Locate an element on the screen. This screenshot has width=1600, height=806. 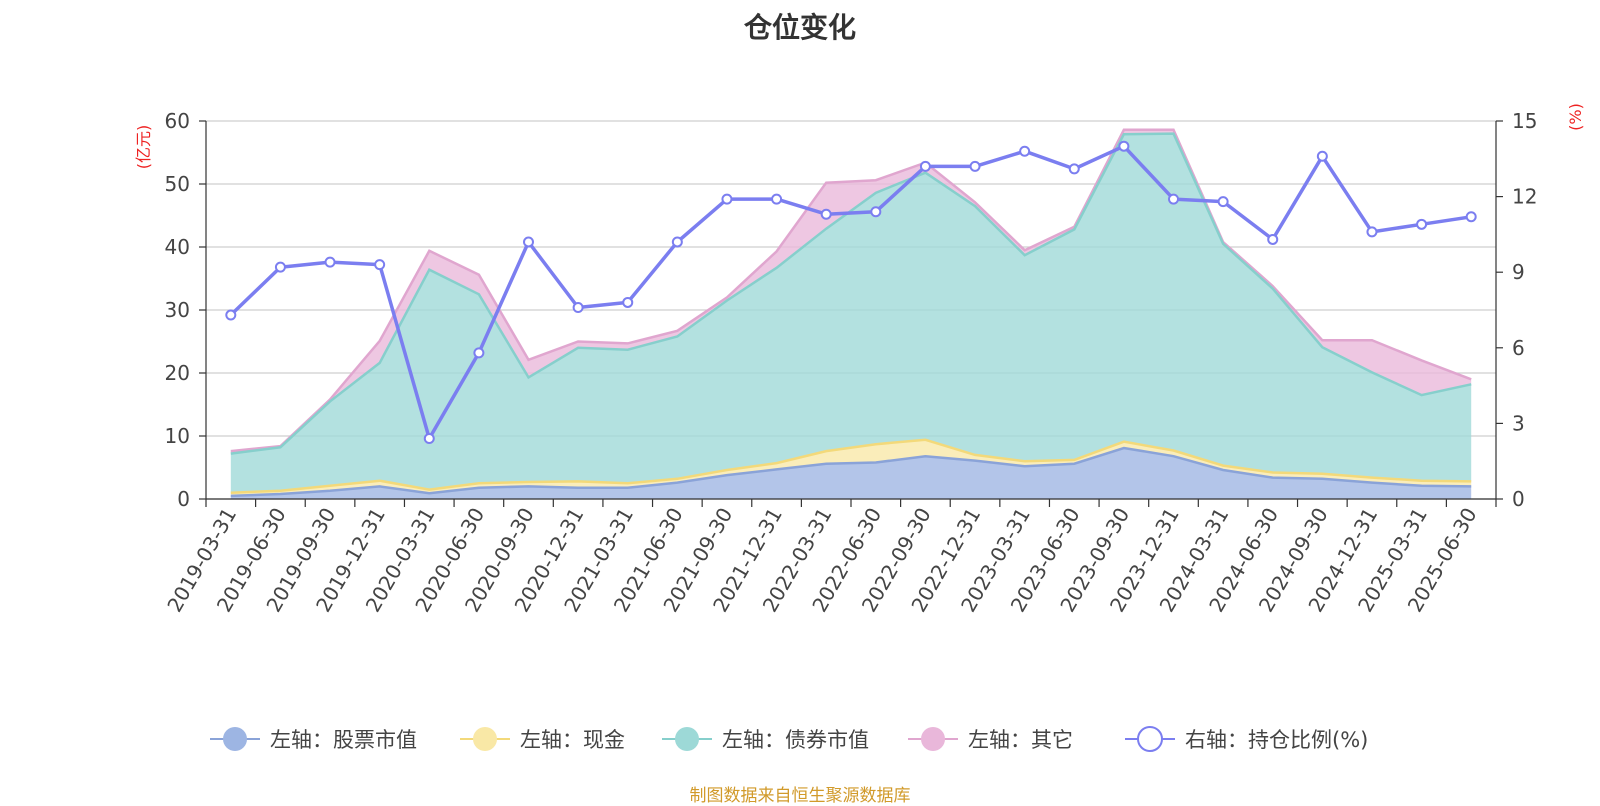
legend-label: 右轴：持仓比例(%) is located at coordinates (1276, 740).